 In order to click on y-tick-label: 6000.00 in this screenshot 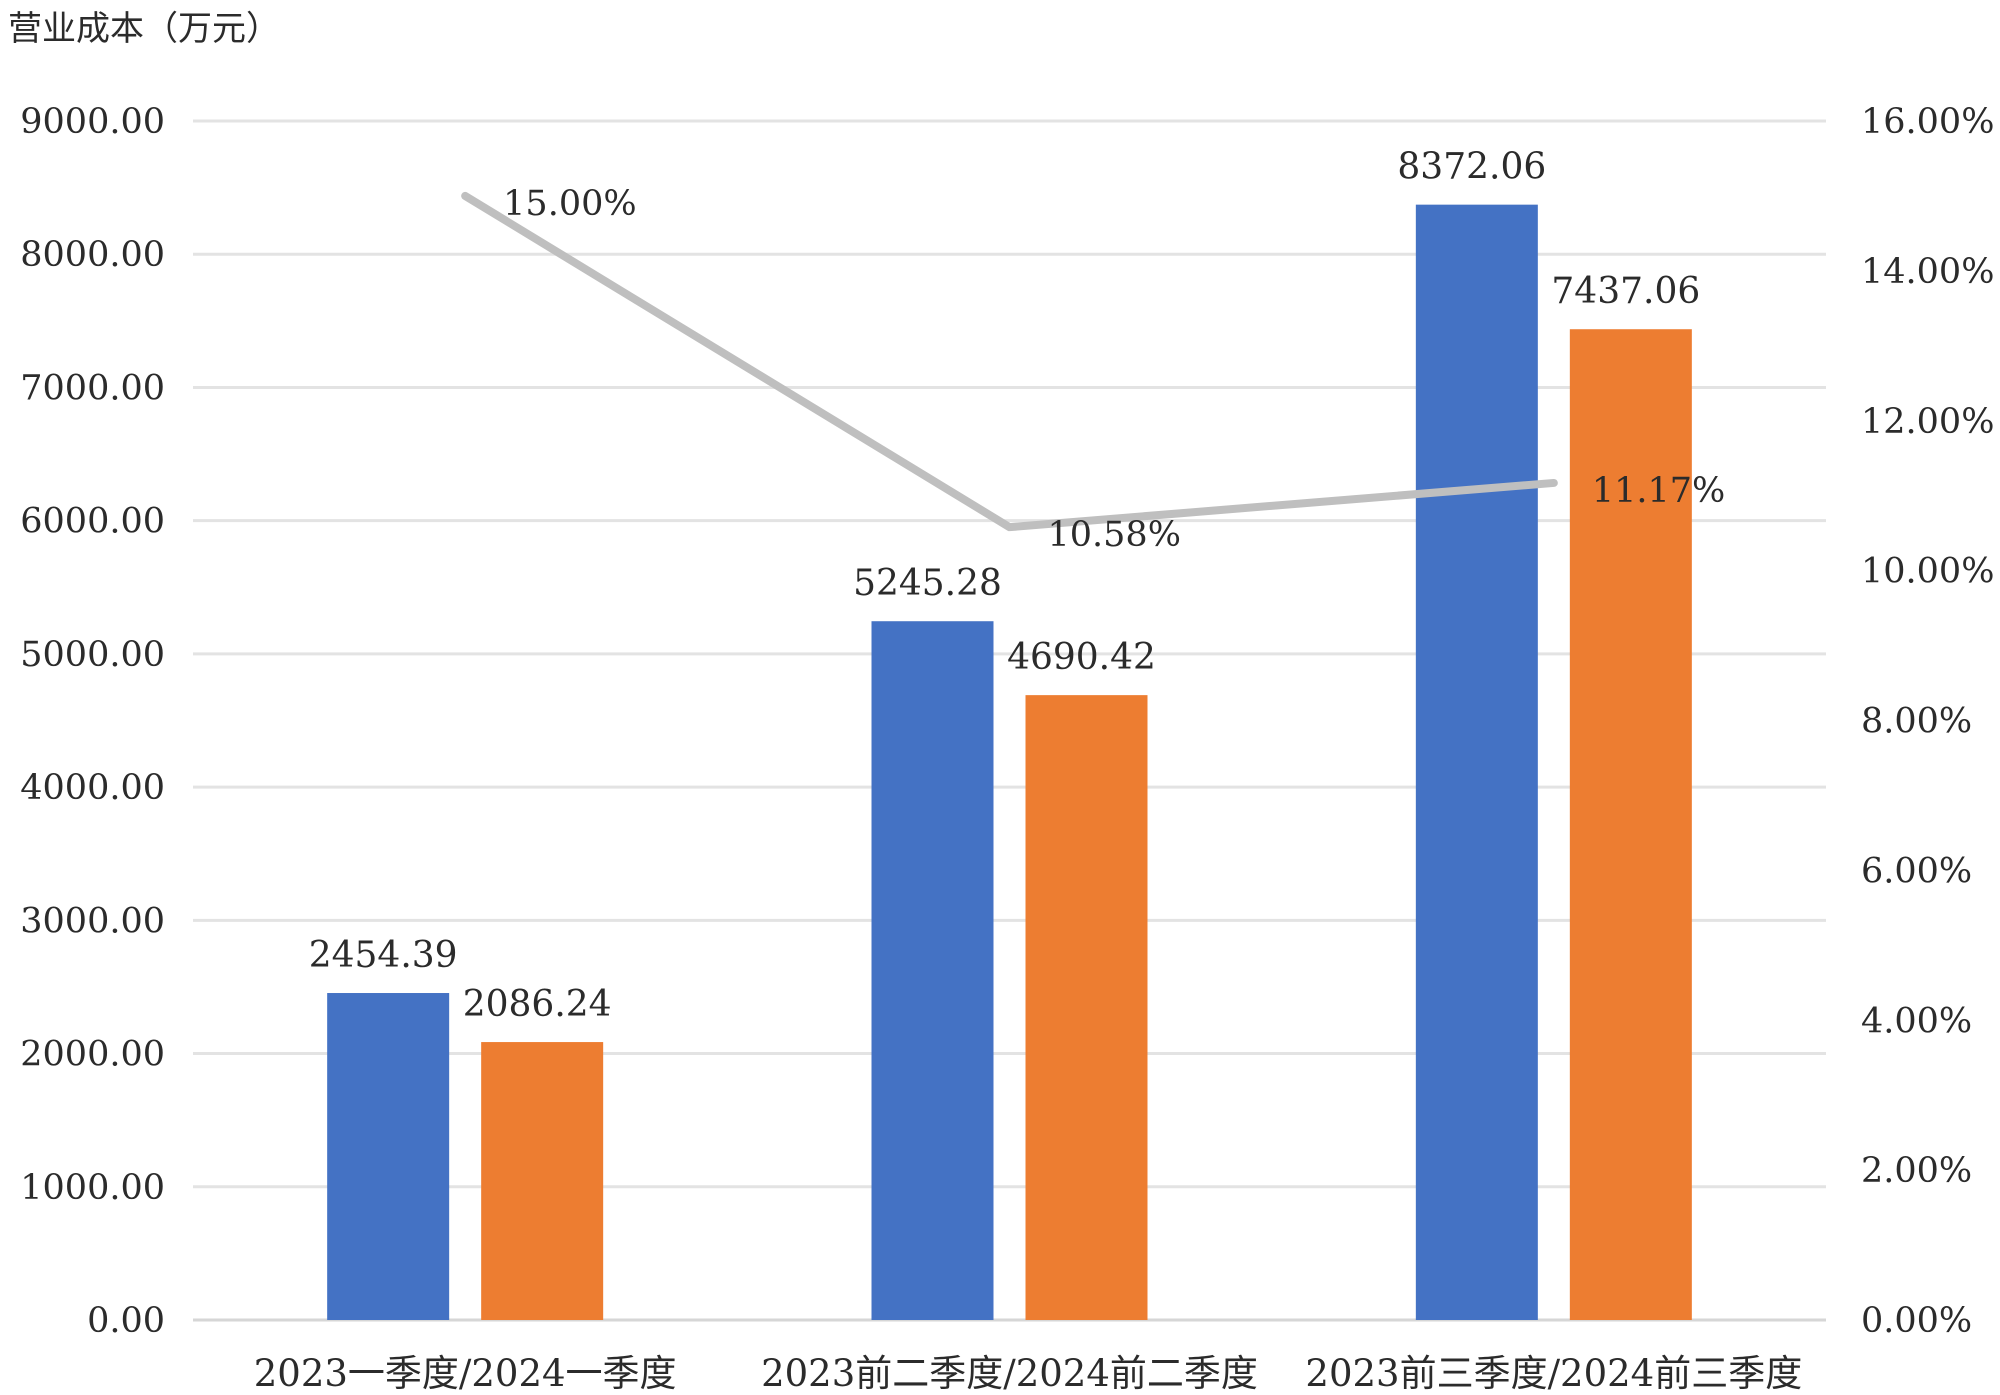, I will do `click(92, 522)`.